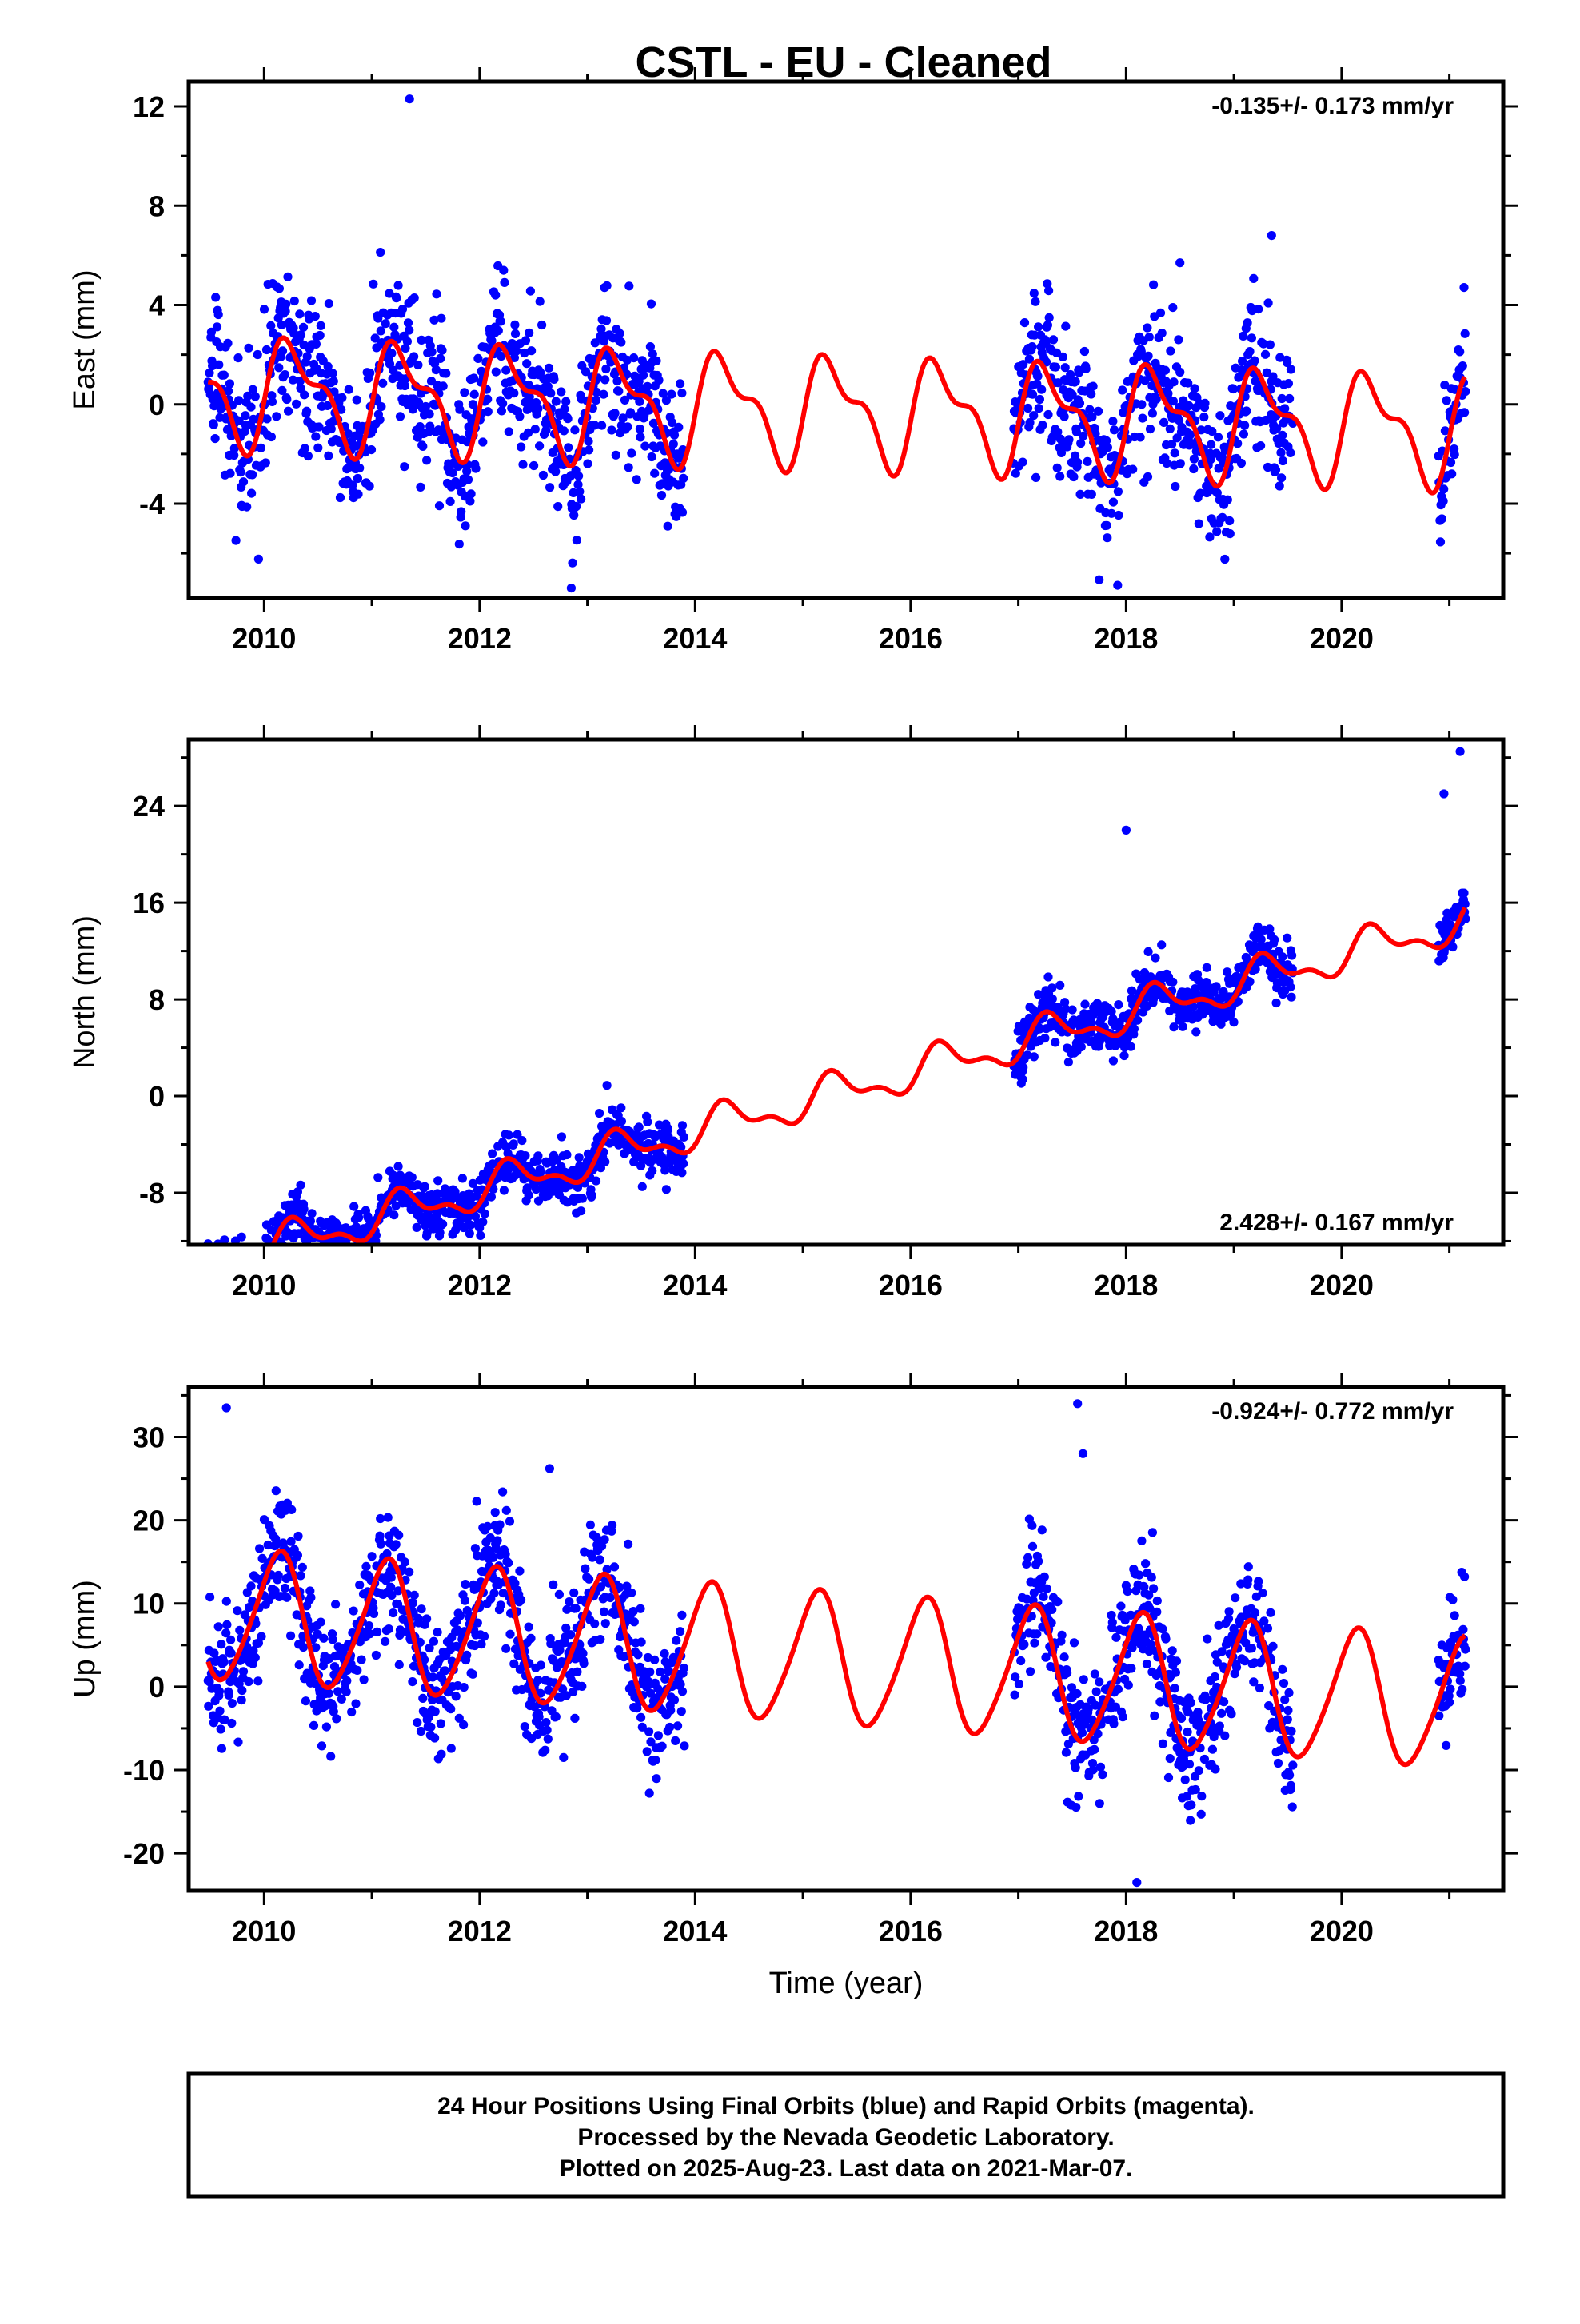  What do you see at coordinates (846, 2135) in the screenshot?
I see `footer-box` at bounding box center [846, 2135].